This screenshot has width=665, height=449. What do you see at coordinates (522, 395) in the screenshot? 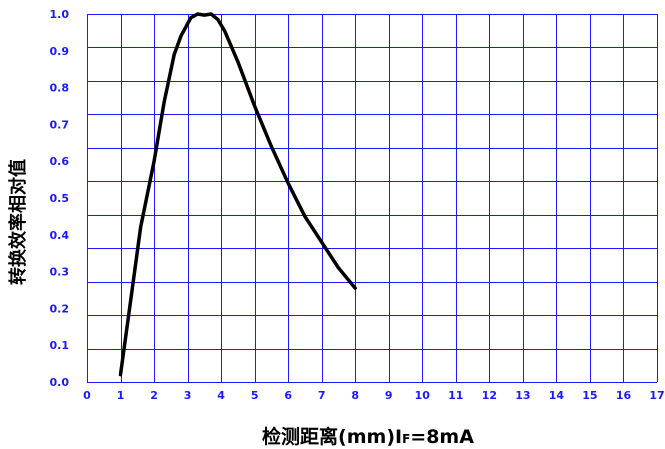
I see `x-tick-label: 13` at bounding box center [522, 395].